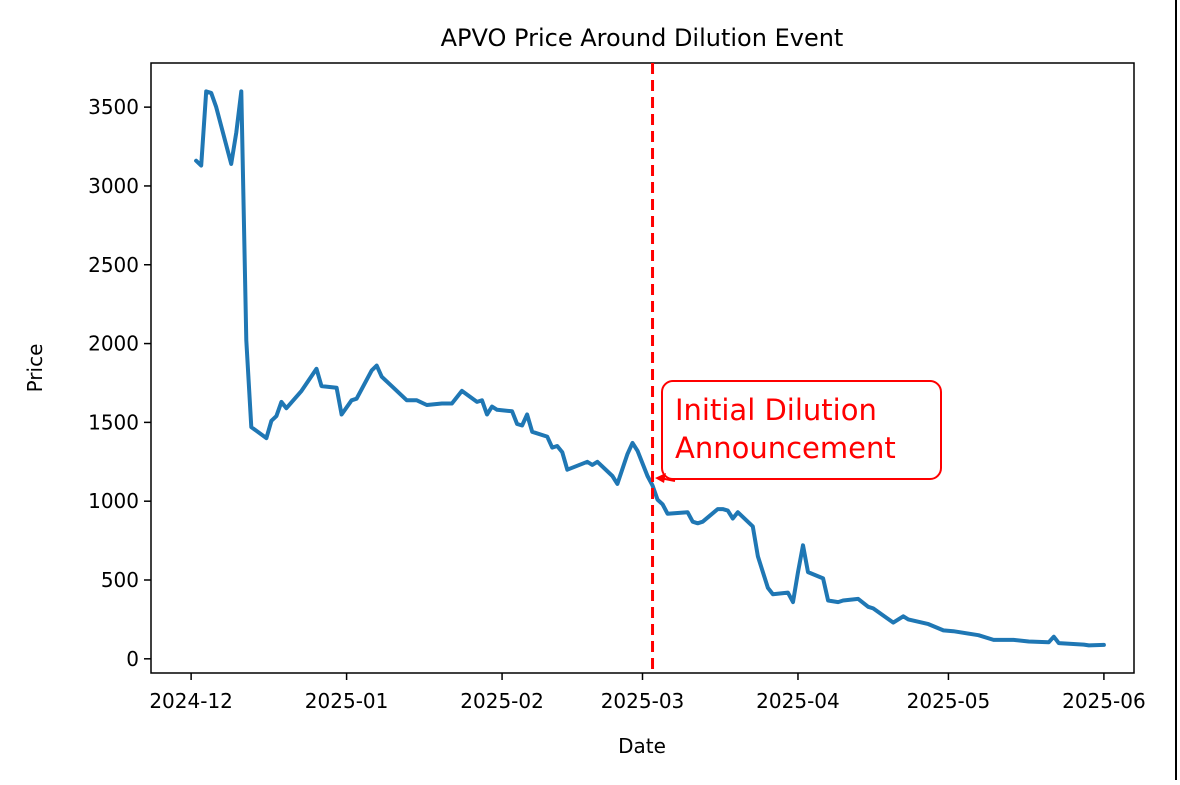  What do you see at coordinates (113, 107) in the screenshot?
I see `y-tick-label: 3500` at bounding box center [113, 107].